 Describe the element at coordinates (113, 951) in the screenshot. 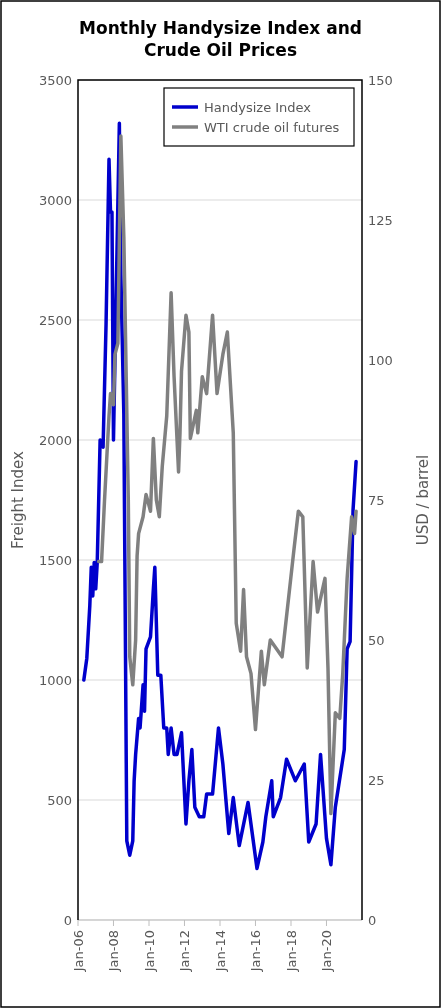

I see `x-tick-label: Jan-08` at that location.